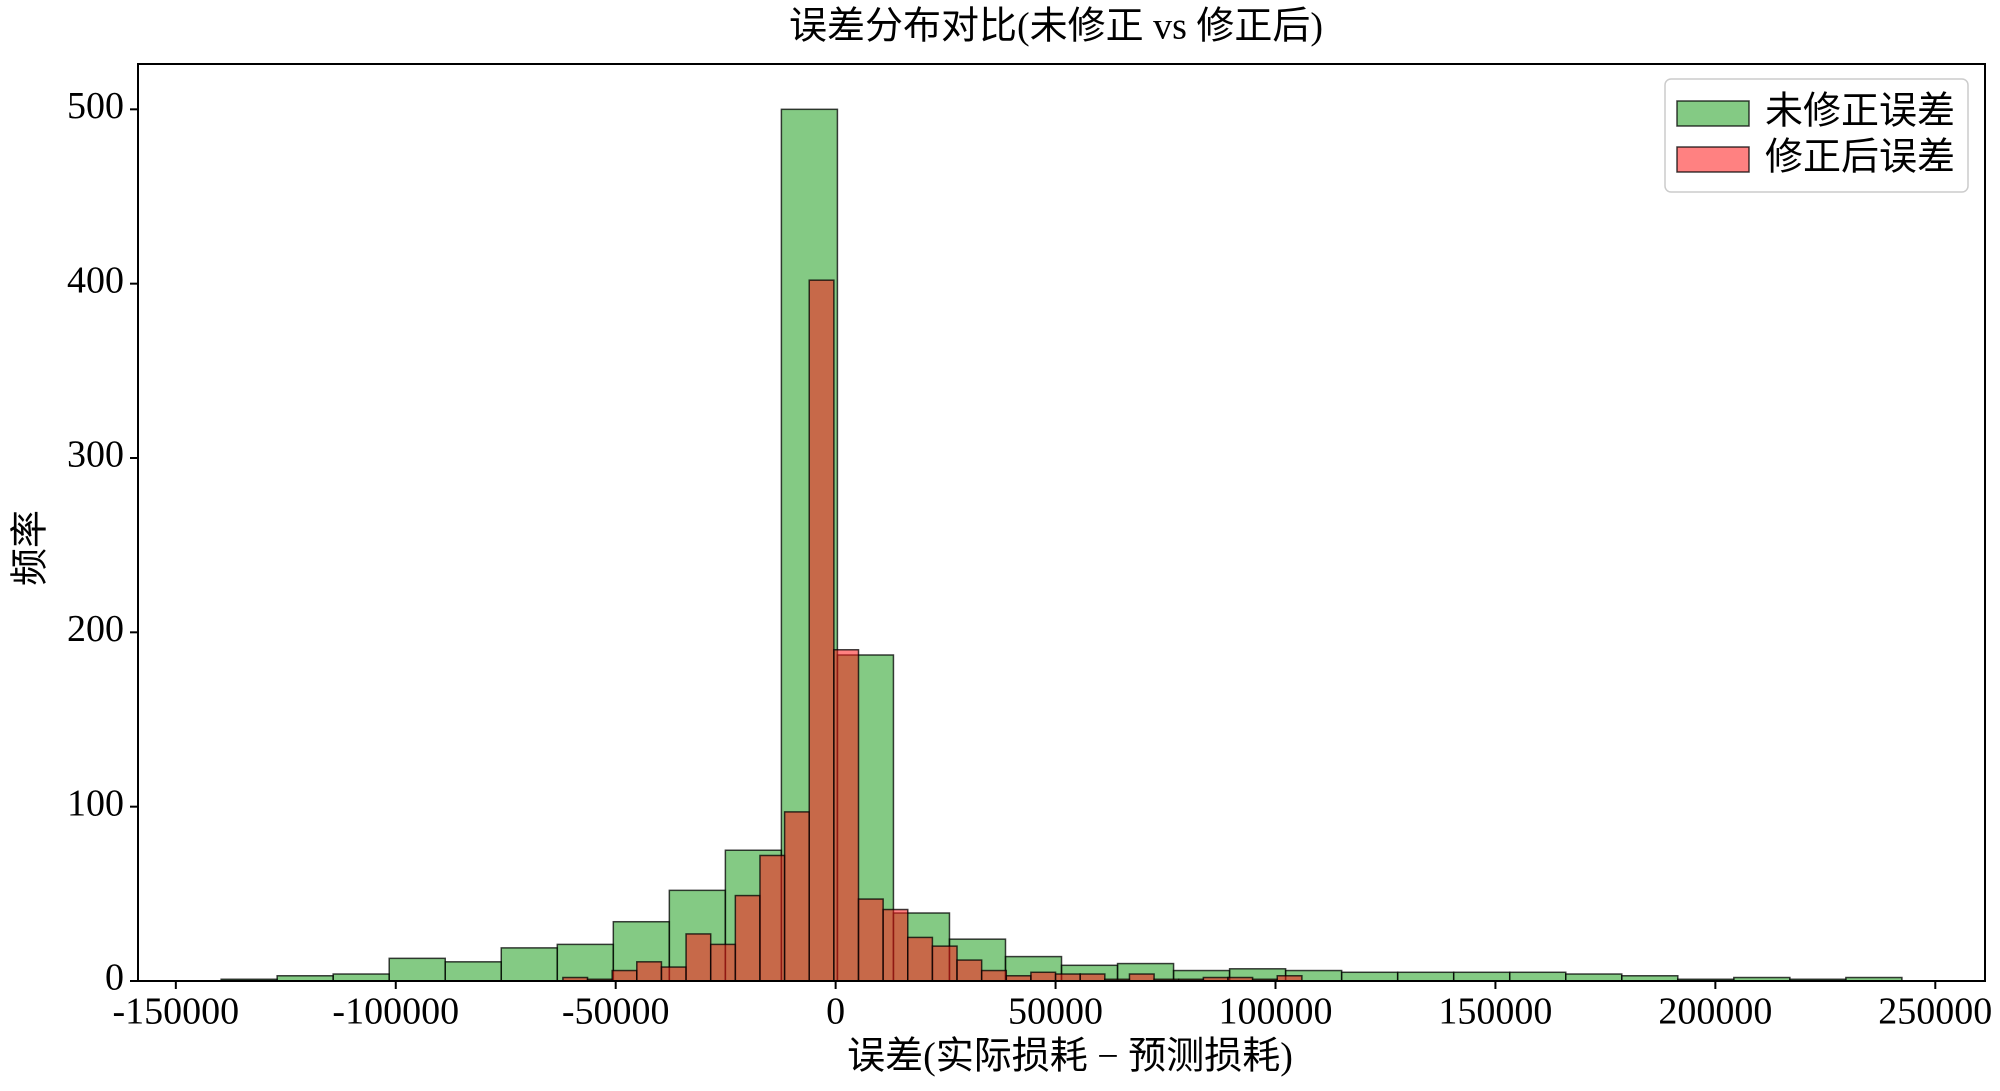 This screenshot has height=1091, width=2000. What do you see at coordinates (31, 548) in the screenshot?
I see `y-axis-label: 频率` at bounding box center [31, 548].